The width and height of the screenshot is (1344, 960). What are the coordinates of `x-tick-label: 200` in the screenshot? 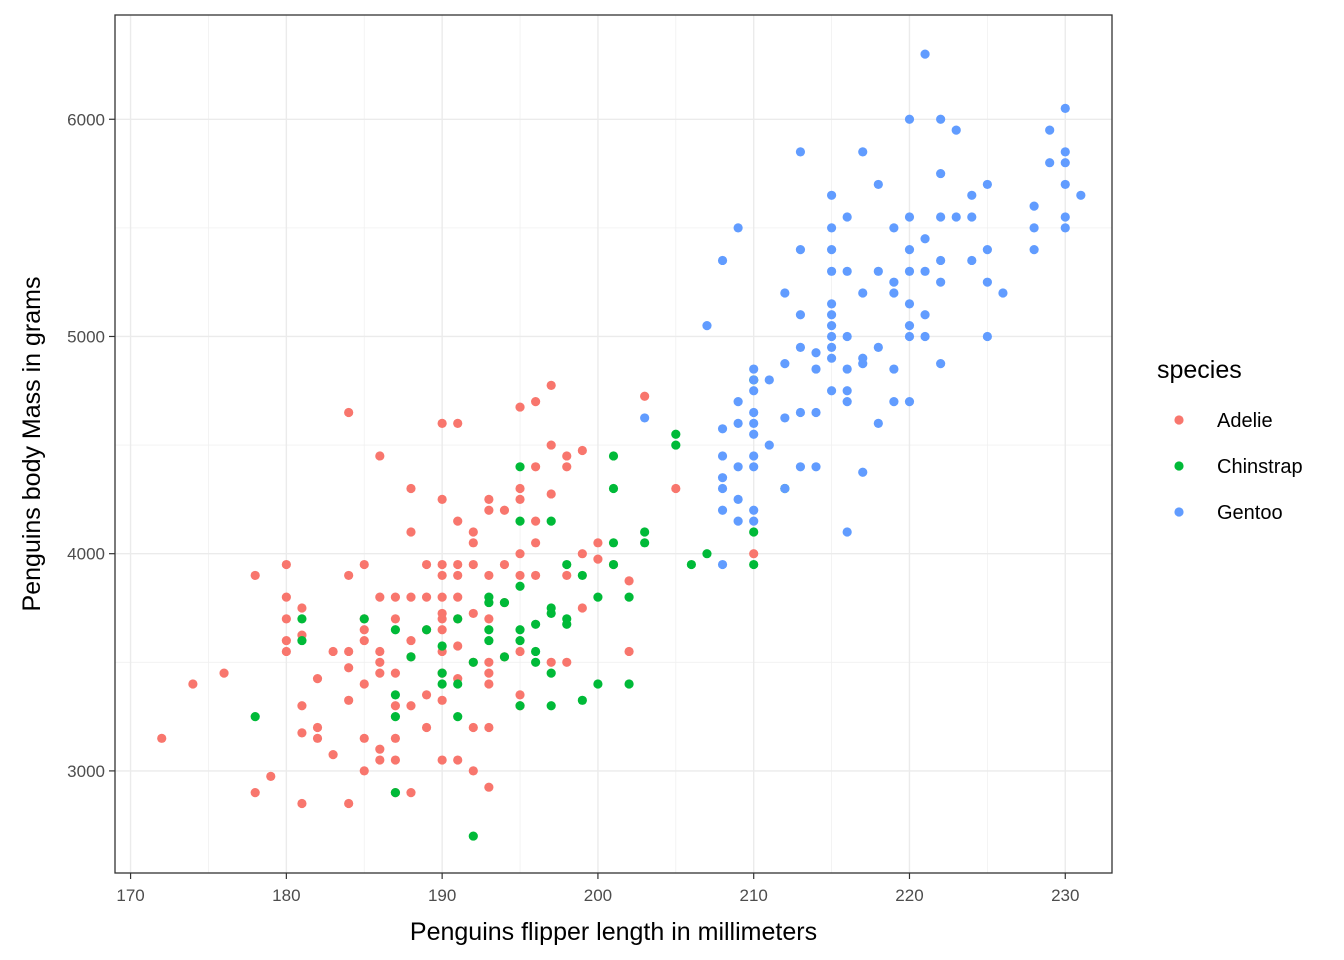 It's located at (598, 895).